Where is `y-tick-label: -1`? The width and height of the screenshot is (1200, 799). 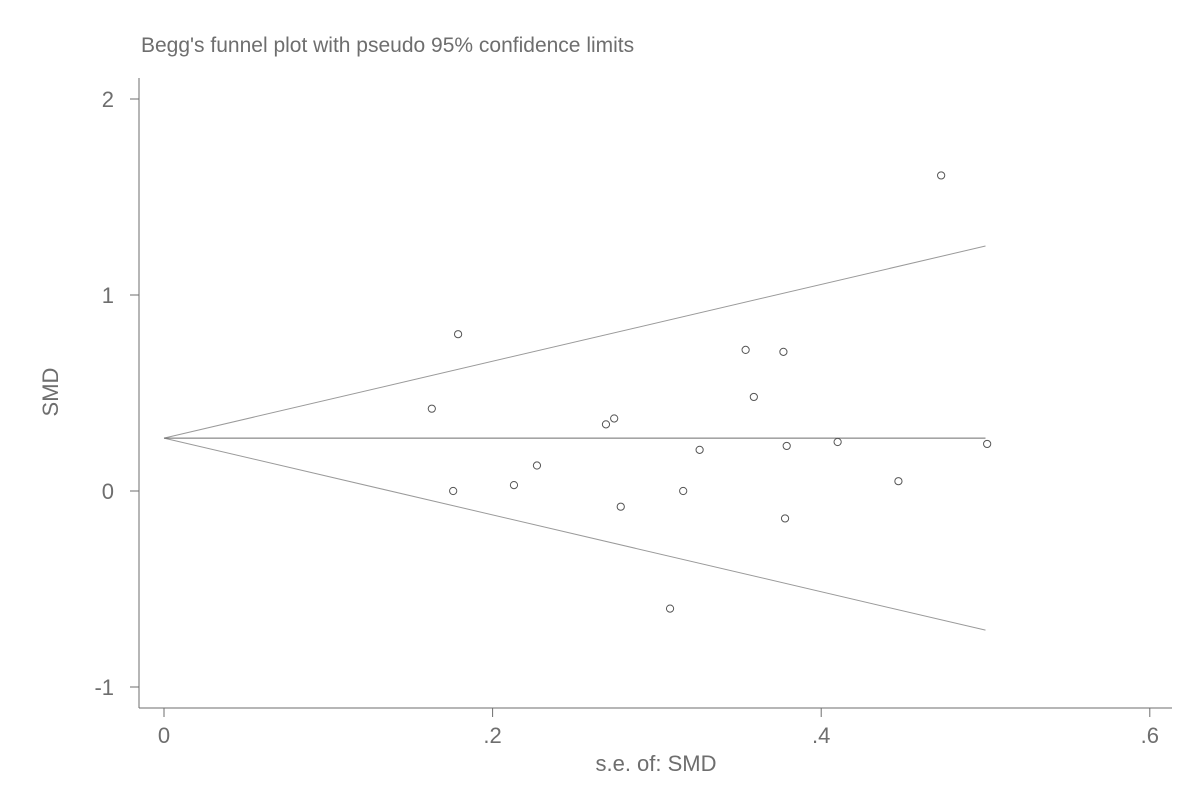
y-tick-label: -1 is located at coordinates (104, 687).